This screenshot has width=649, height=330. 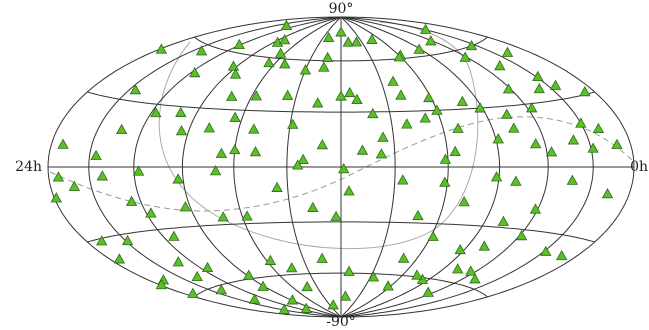 I want to click on x-tick-label: 24h, so click(x=28, y=167).